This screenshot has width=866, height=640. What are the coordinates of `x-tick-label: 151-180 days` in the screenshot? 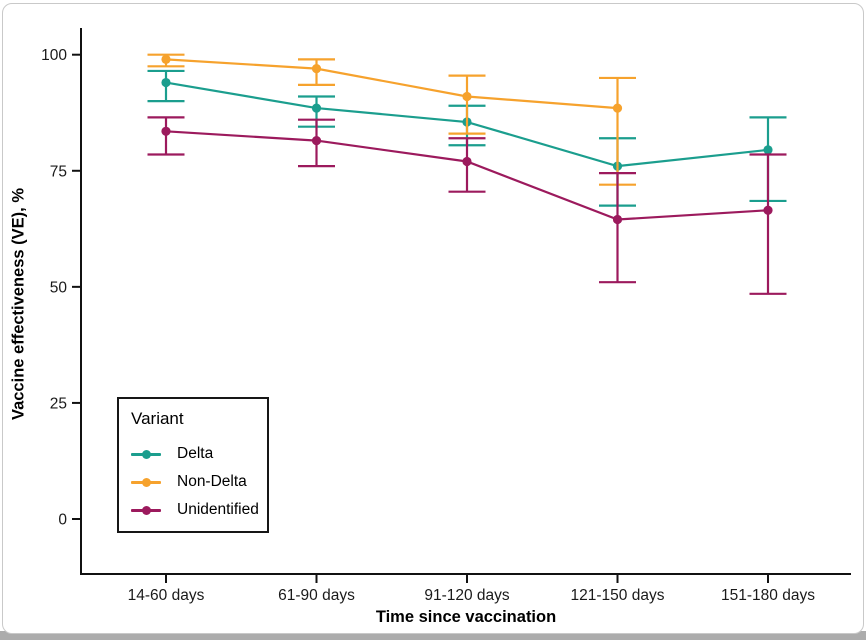 It's located at (768, 595).